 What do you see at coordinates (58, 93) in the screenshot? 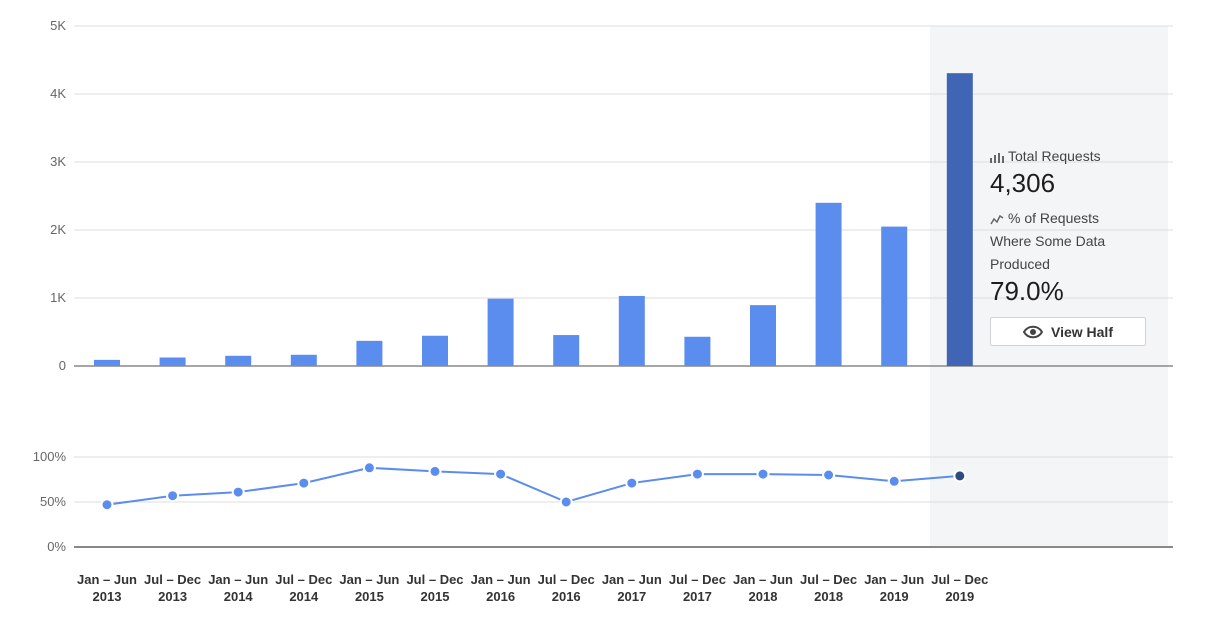
I see `bar-y-tick-label: 4K` at bounding box center [58, 93].